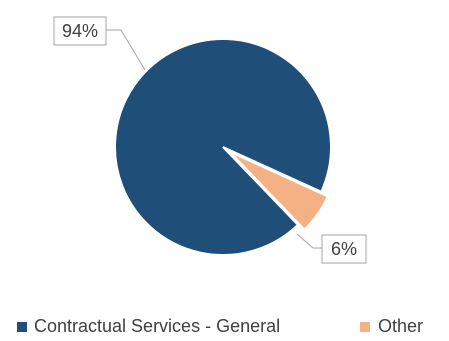 This screenshot has height=341, width=449. Describe the element at coordinates (365, 327) in the screenshot. I see `legend-swatch-other` at that location.